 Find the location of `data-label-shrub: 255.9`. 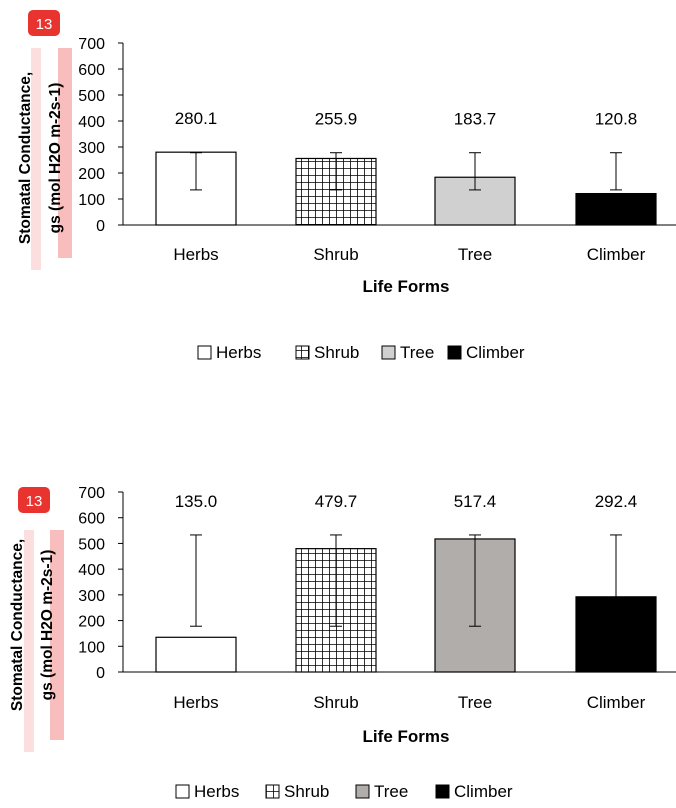

data-label-shrub: 255.9 is located at coordinates (336, 119).